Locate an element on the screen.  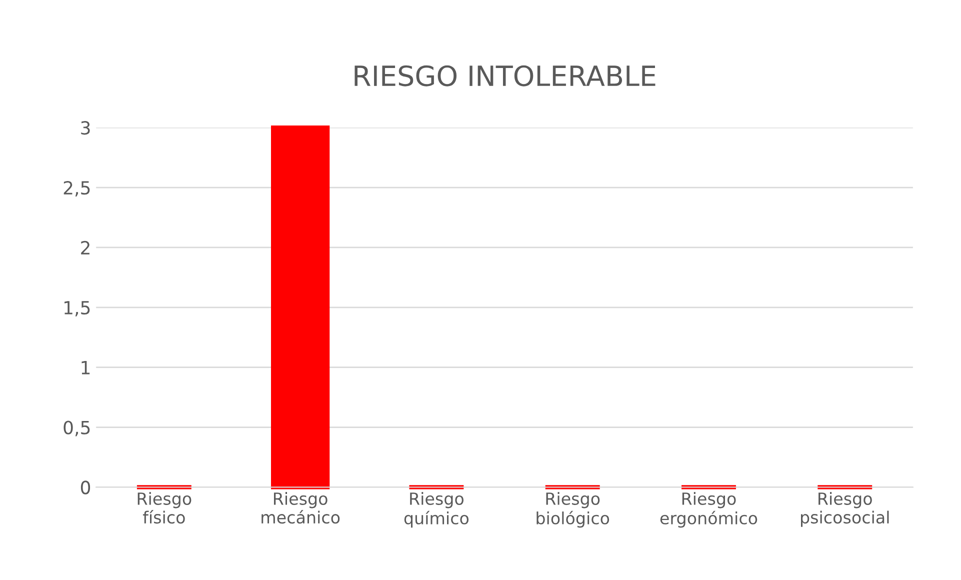
y-tick-label: 2,5 is located at coordinates (77, 188).